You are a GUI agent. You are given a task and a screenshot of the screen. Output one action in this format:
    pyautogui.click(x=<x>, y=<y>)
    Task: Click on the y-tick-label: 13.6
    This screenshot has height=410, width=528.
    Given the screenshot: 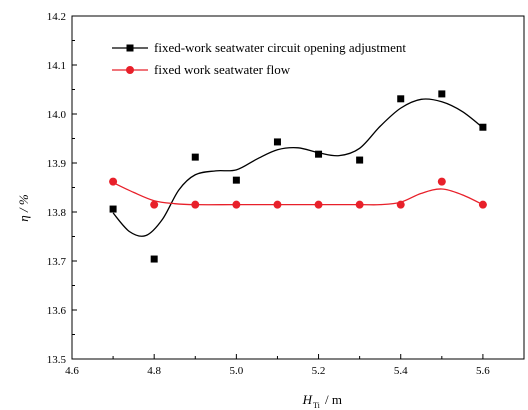 What is the action you would take?
    pyautogui.click(x=57, y=311)
    